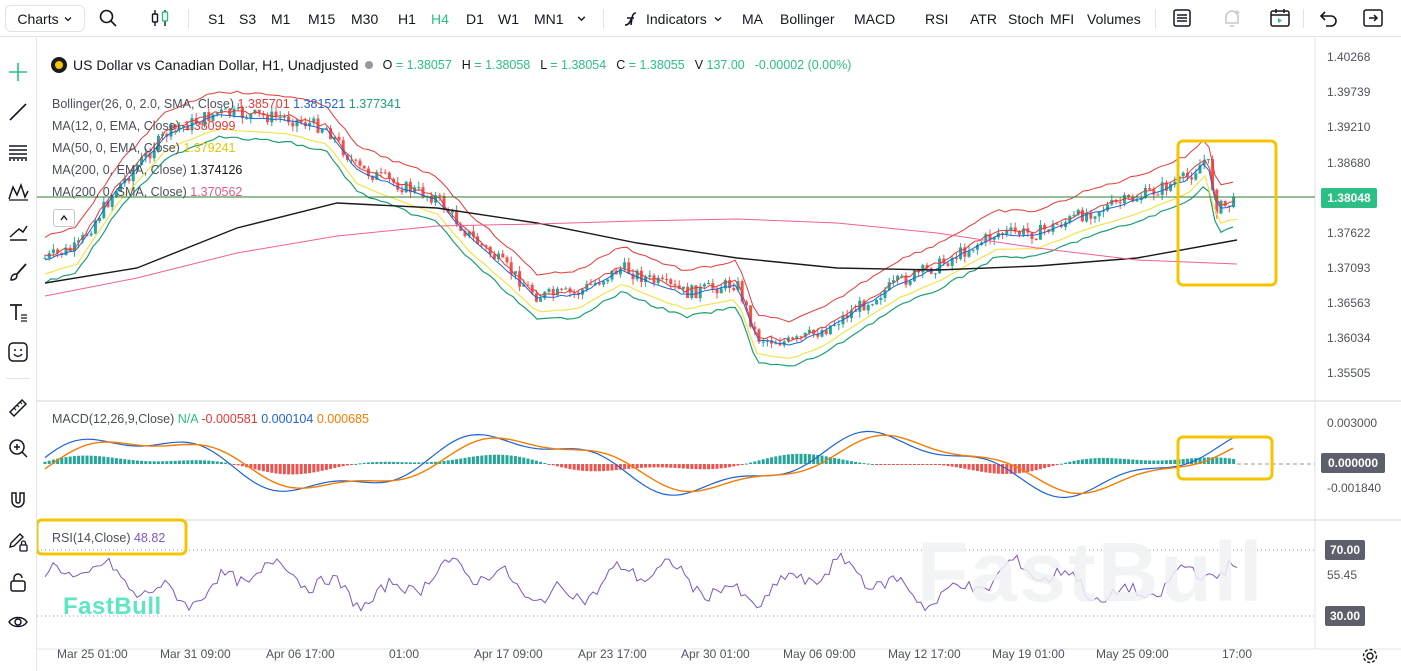  Describe the element at coordinates (672, 18) in the screenshot. I see `indicators-button: Indicators` at that location.